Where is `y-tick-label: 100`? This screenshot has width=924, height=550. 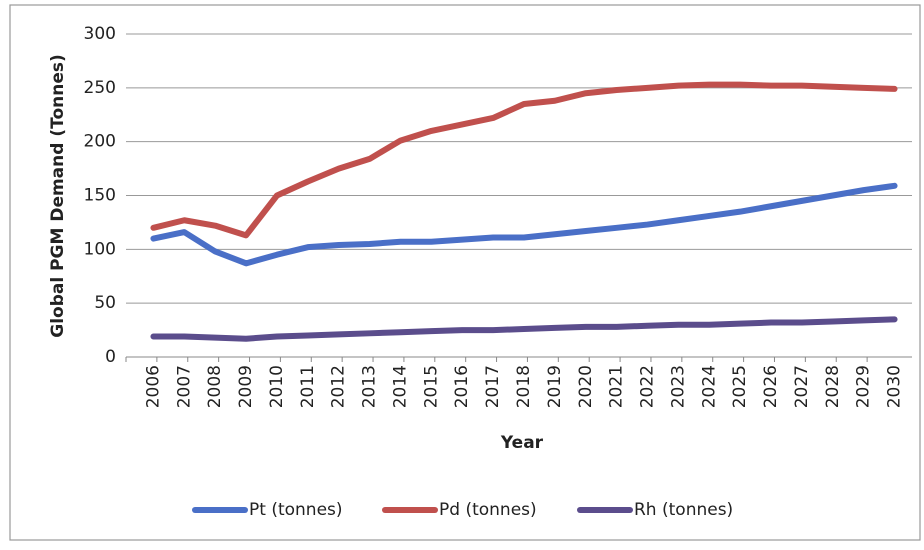
y-tick-label: 100 is located at coordinates (100, 249).